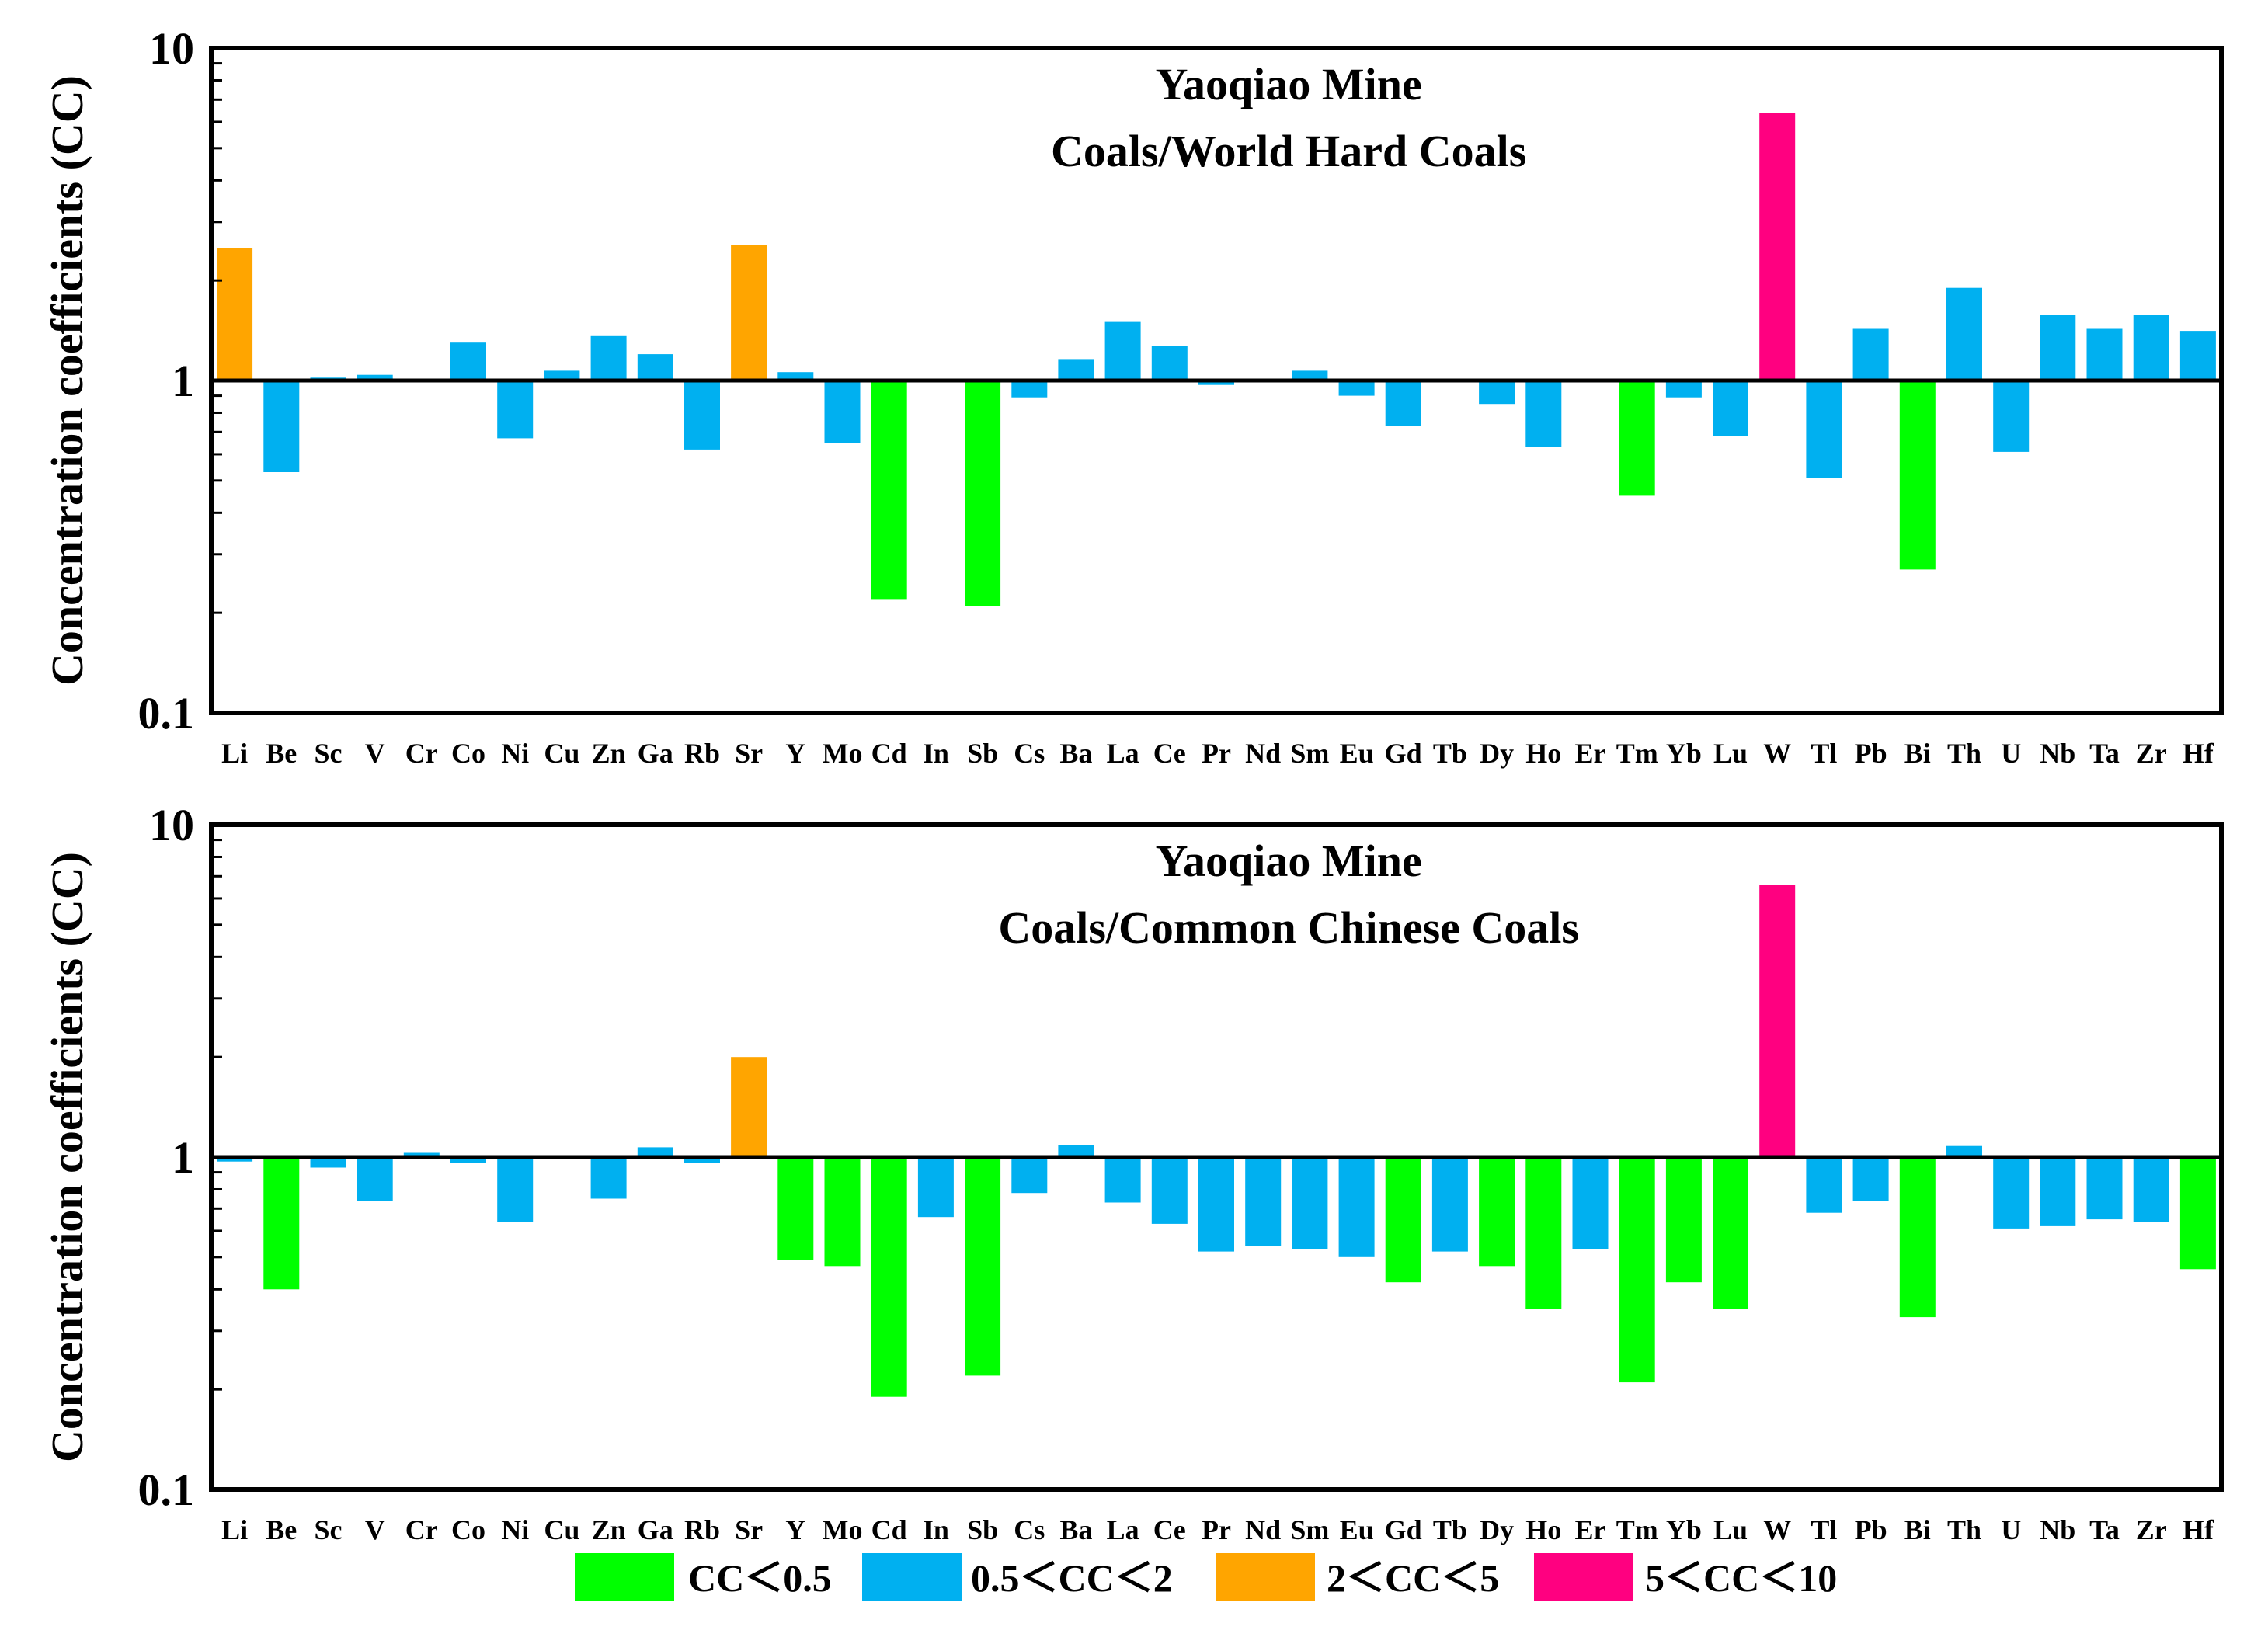 The image size is (2268, 1630). Describe the element at coordinates (421, 1154) in the screenshot. I see `bar-cr` at that location.